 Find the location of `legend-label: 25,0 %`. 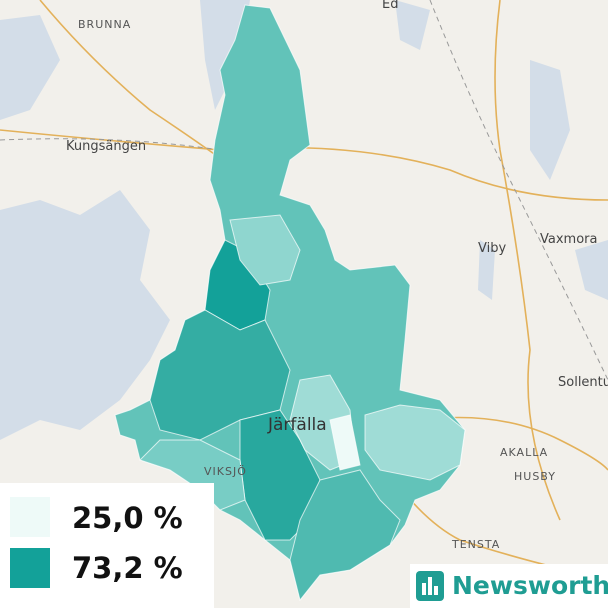

legend-label: 25,0 % is located at coordinates (127, 518).